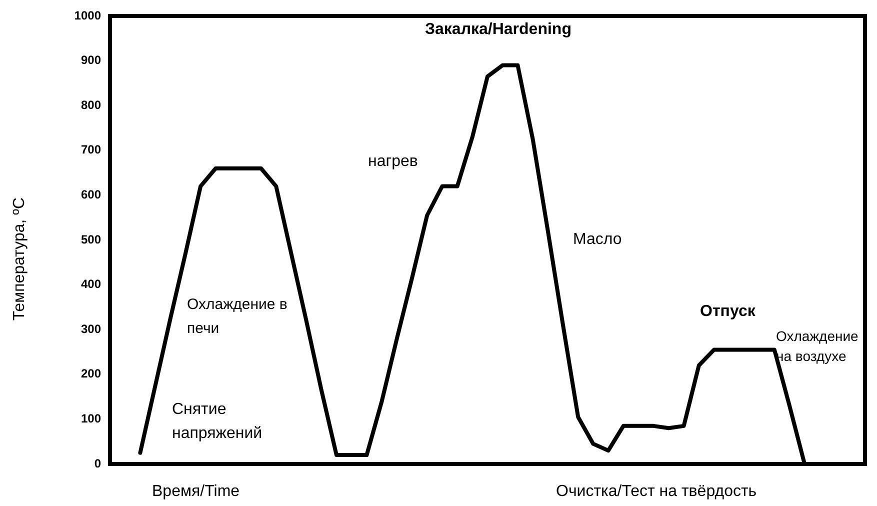 This screenshot has height=506, width=877. What do you see at coordinates (98, 463) in the screenshot?
I see `y-tick-label: 0` at bounding box center [98, 463].